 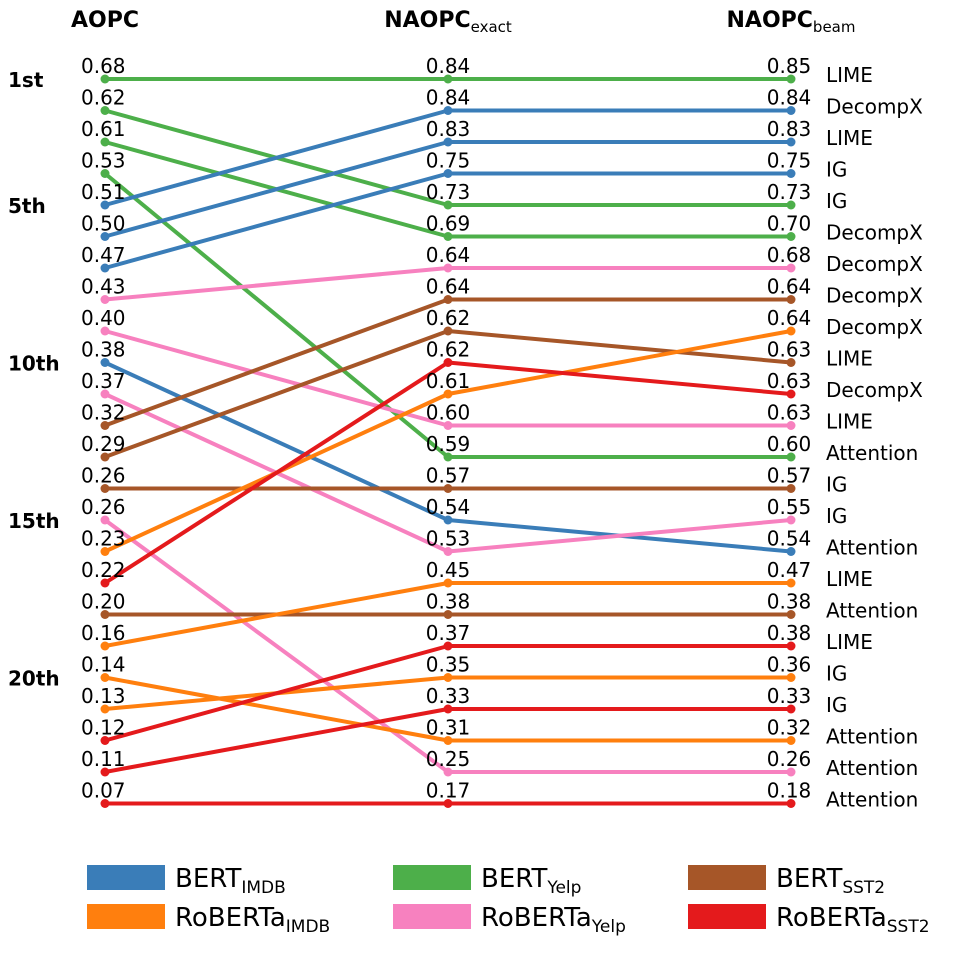 What do you see at coordinates (789, 507) in the screenshot?
I see `value-label: 0.55` at bounding box center [789, 507].